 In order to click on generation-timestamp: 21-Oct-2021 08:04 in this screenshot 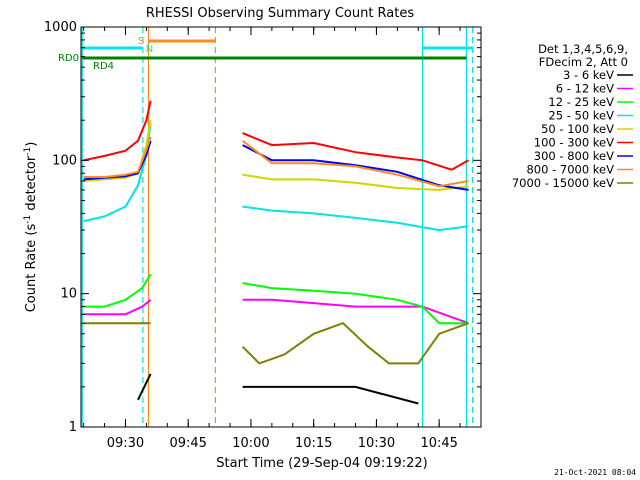, I will do `click(595, 472)`.